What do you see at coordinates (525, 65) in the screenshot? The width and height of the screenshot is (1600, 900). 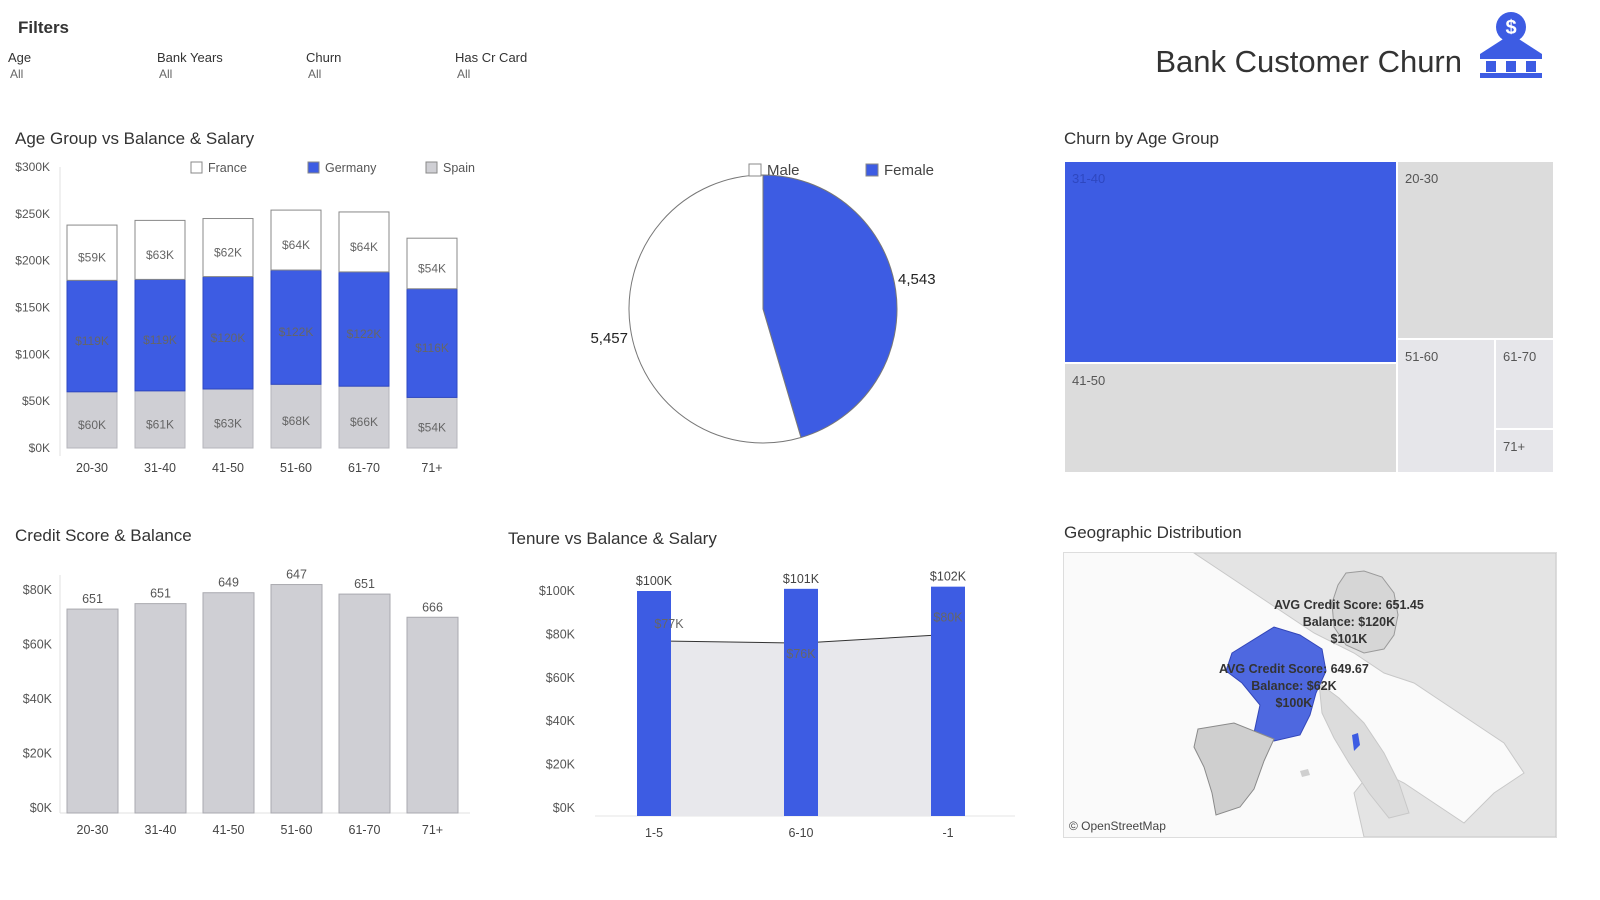 I see `filter-has-cr-card: Has Cr Card All` at bounding box center [525, 65].